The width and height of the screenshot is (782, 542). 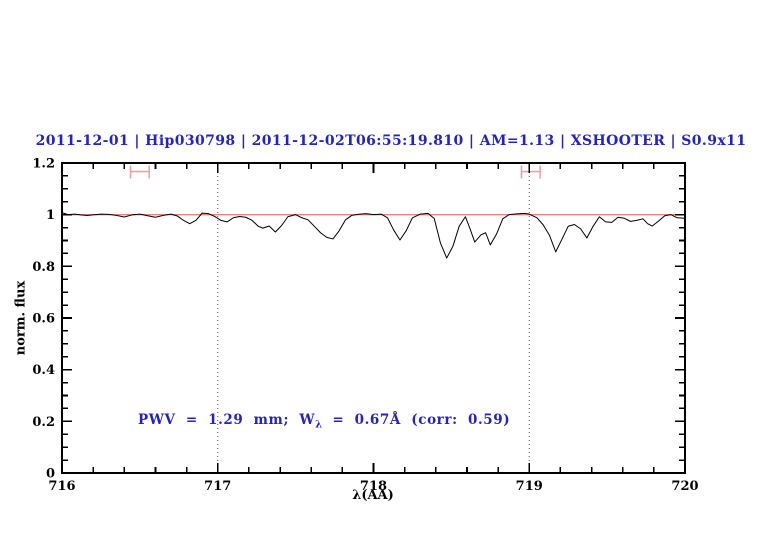 I want to click on pwv-annotation: PWV = 1.29 mm; Wλ = 0.67Å (corr: 0.59), so click(x=324, y=421).